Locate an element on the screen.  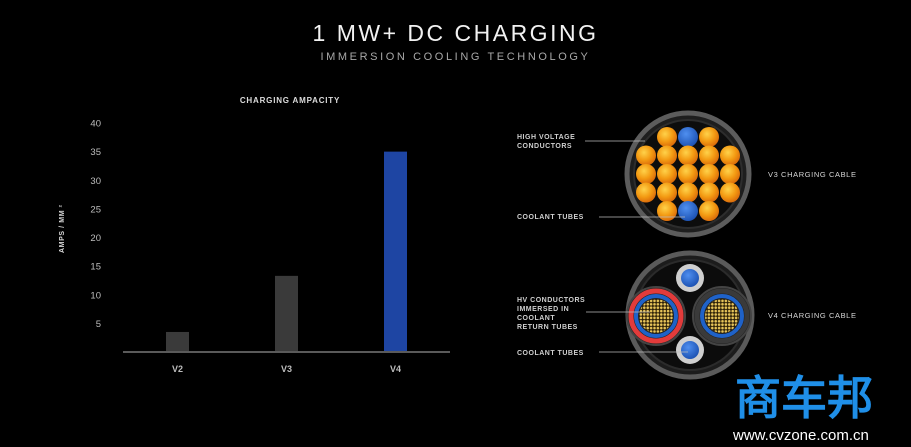
v4-cable-label: V4 CHARGING CABLE is located at coordinates (812, 315).